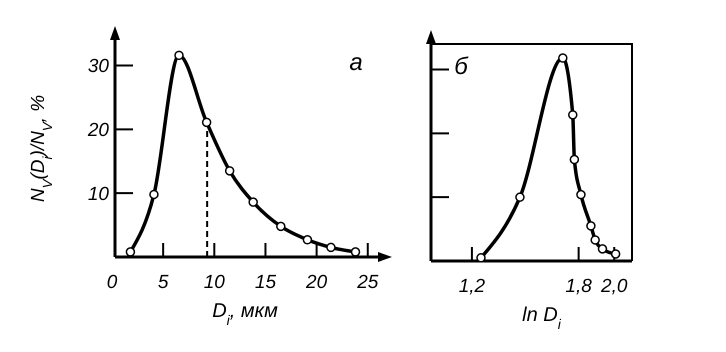  I want to click on x-tick-label: 10, so click(215, 282).